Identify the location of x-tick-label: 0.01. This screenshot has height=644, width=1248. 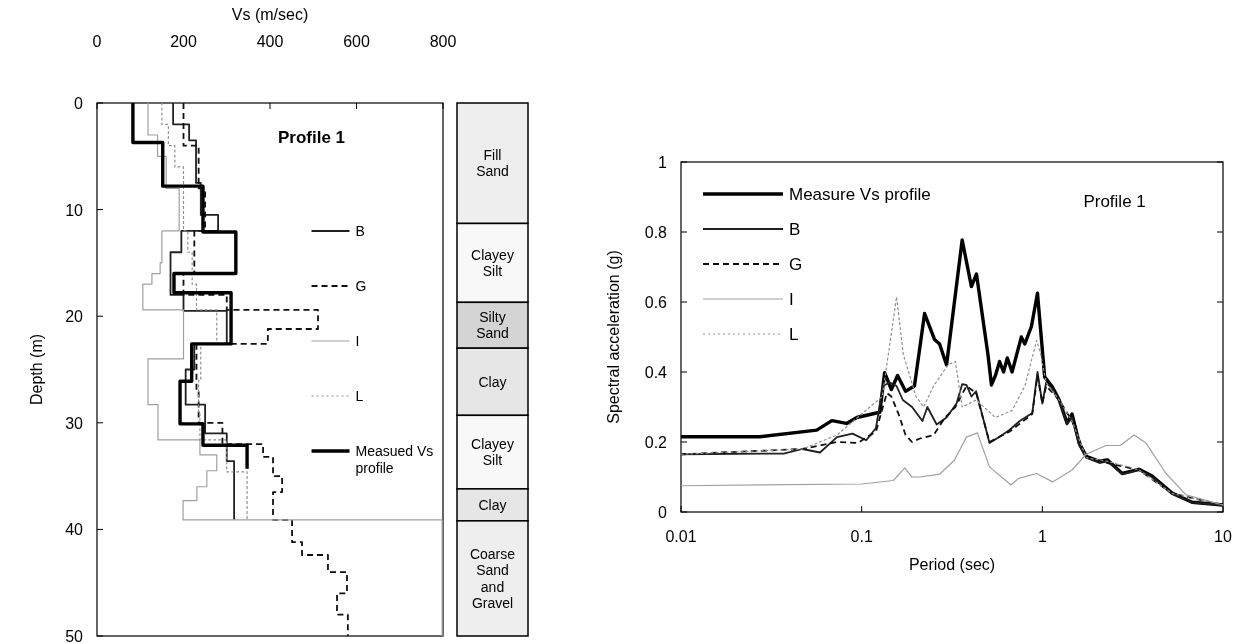
(681, 536).